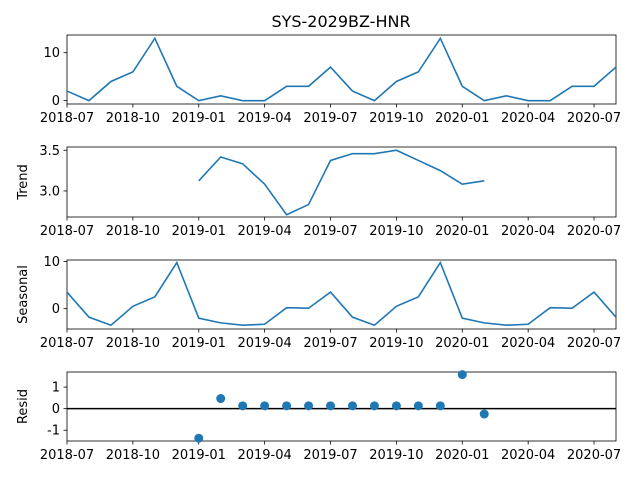  I want to click on observed-x-tick-label: 2019-04, so click(264, 118).